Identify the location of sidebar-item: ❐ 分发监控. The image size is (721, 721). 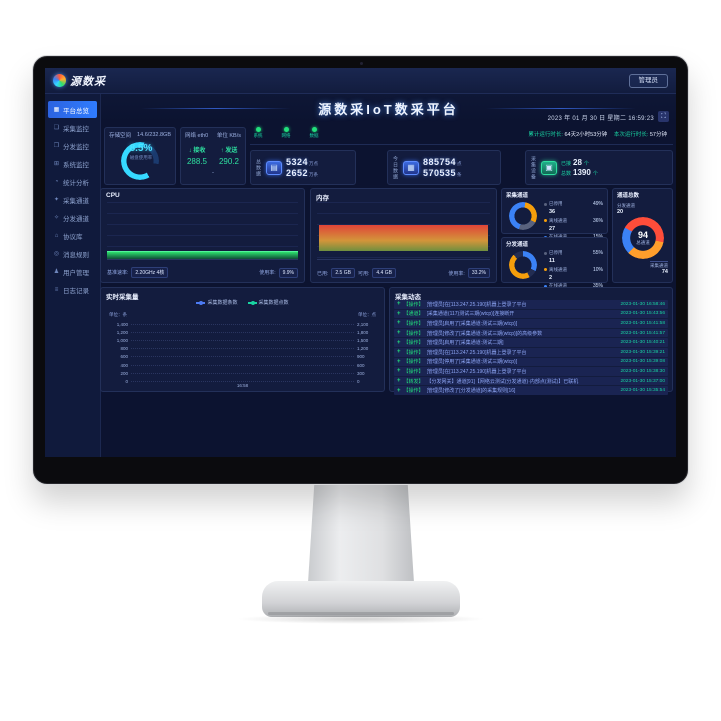
(72, 145).